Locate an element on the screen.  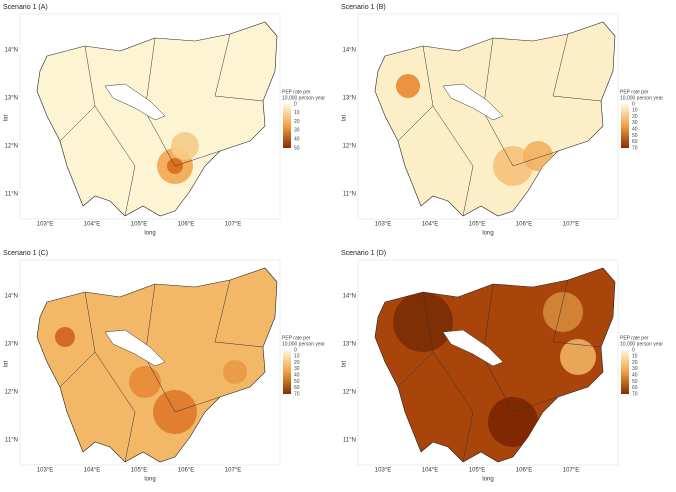
panel-title: Scenario 1 (D) is located at coordinates (363, 253).